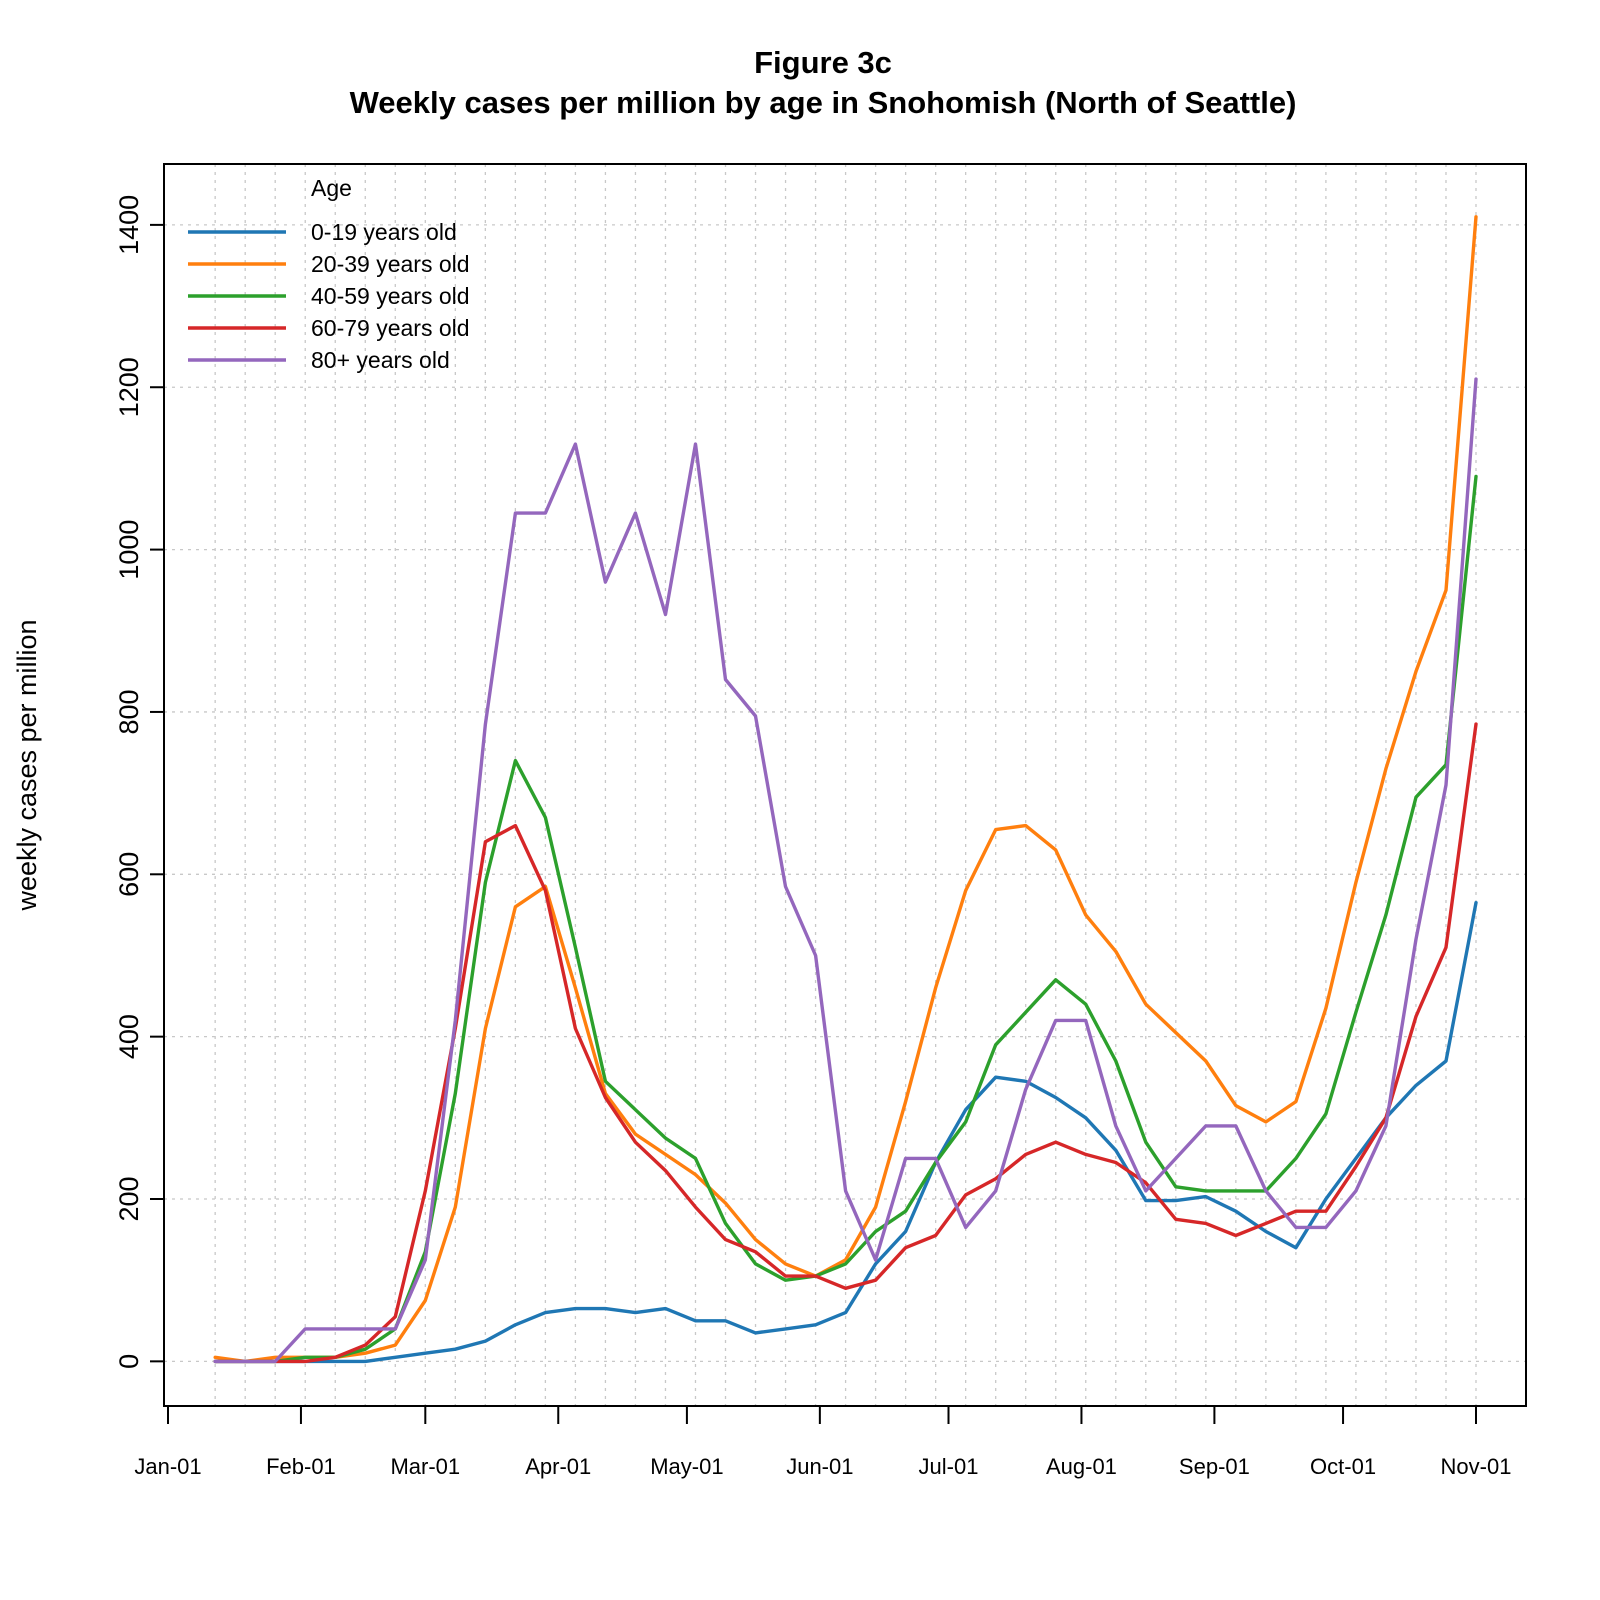 The height and width of the screenshot is (1600, 1600). I want to click on x-tick-label: Apr-01, so click(558, 1466).